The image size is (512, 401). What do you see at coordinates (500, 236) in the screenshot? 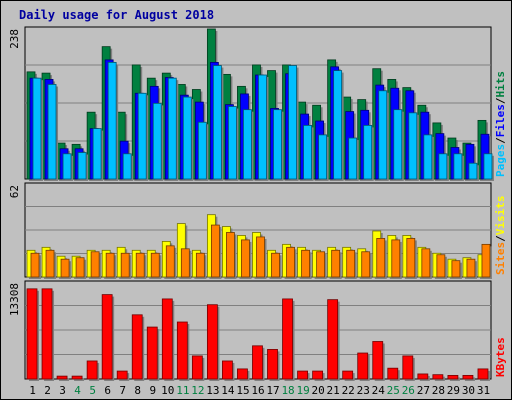
I see `panel-2-axis-title: Sites/Visits` at bounding box center [500, 236].